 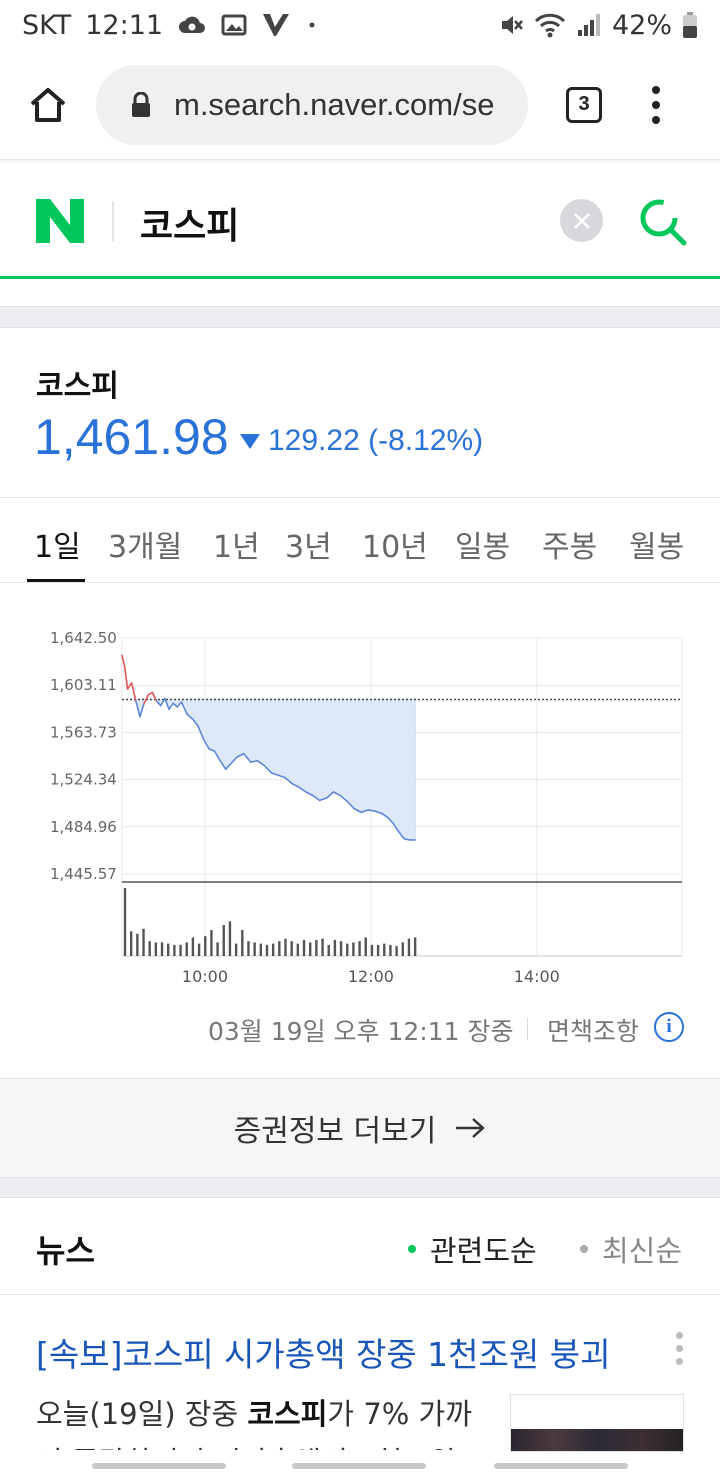 What do you see at coordinates (395, 547) in the screenshot?
I see `tab-10y: 10년` at bounding box center [395, 547].